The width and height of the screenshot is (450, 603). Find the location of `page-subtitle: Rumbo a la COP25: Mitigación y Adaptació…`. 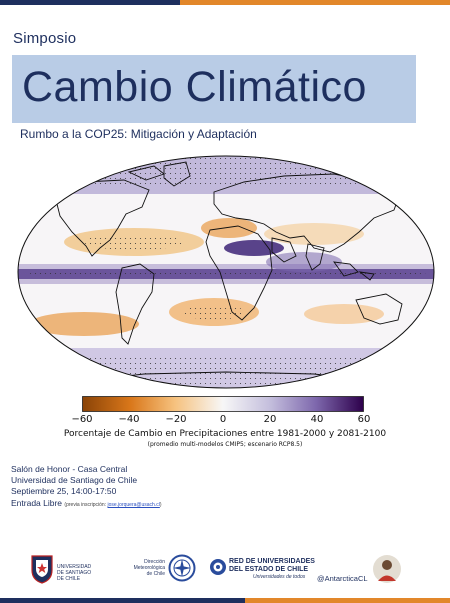

page-subtitle: Rumbo a la COP25: Mitigación y Adaptació… is located at coordinates (138, 134).